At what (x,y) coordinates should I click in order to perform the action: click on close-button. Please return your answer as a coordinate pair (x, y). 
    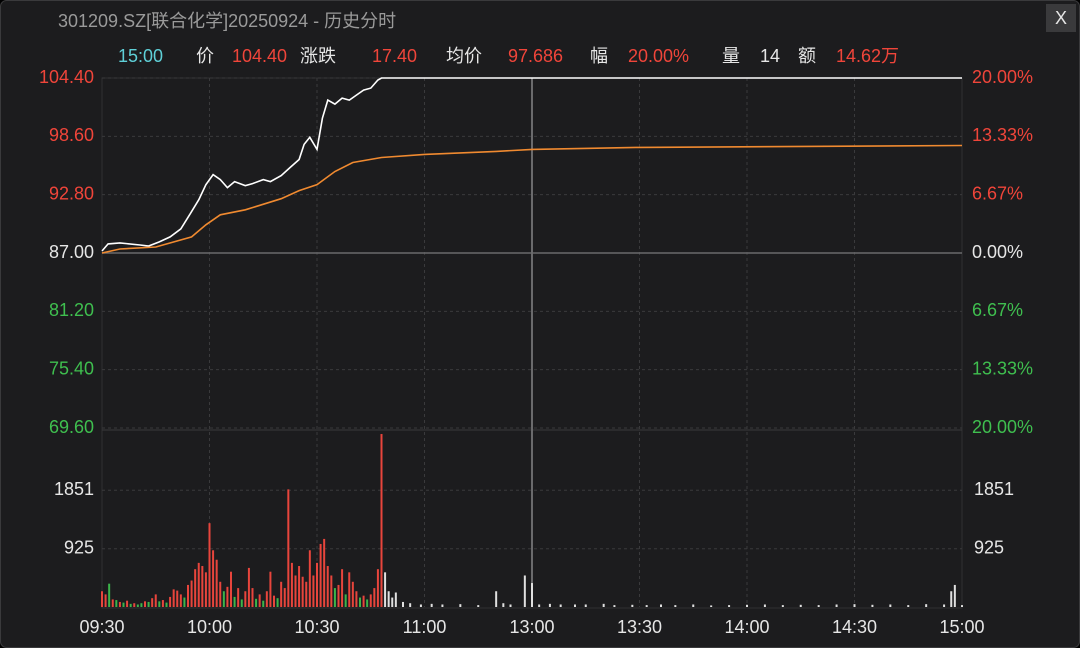
    Looking at the image, I should click on (1061, 18).